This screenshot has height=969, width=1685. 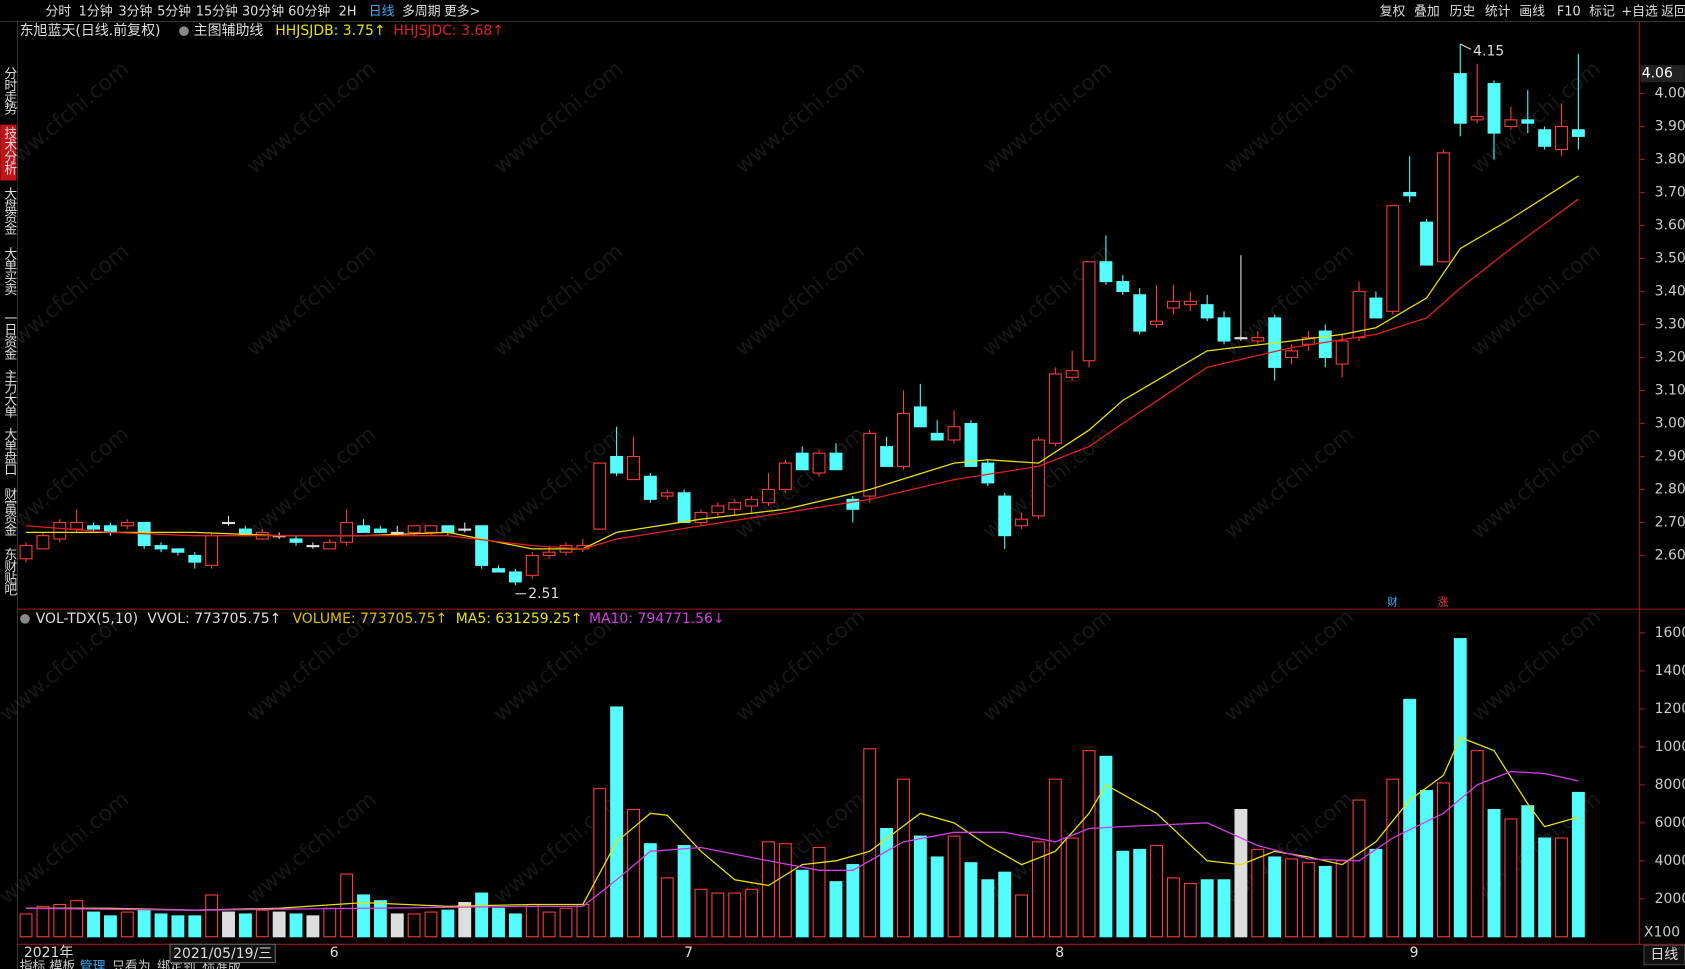 What do you see at coordinates (8, 271) in the screenshot?
I see `side-tab: 大单买卖` at bounding box center [8, 271].